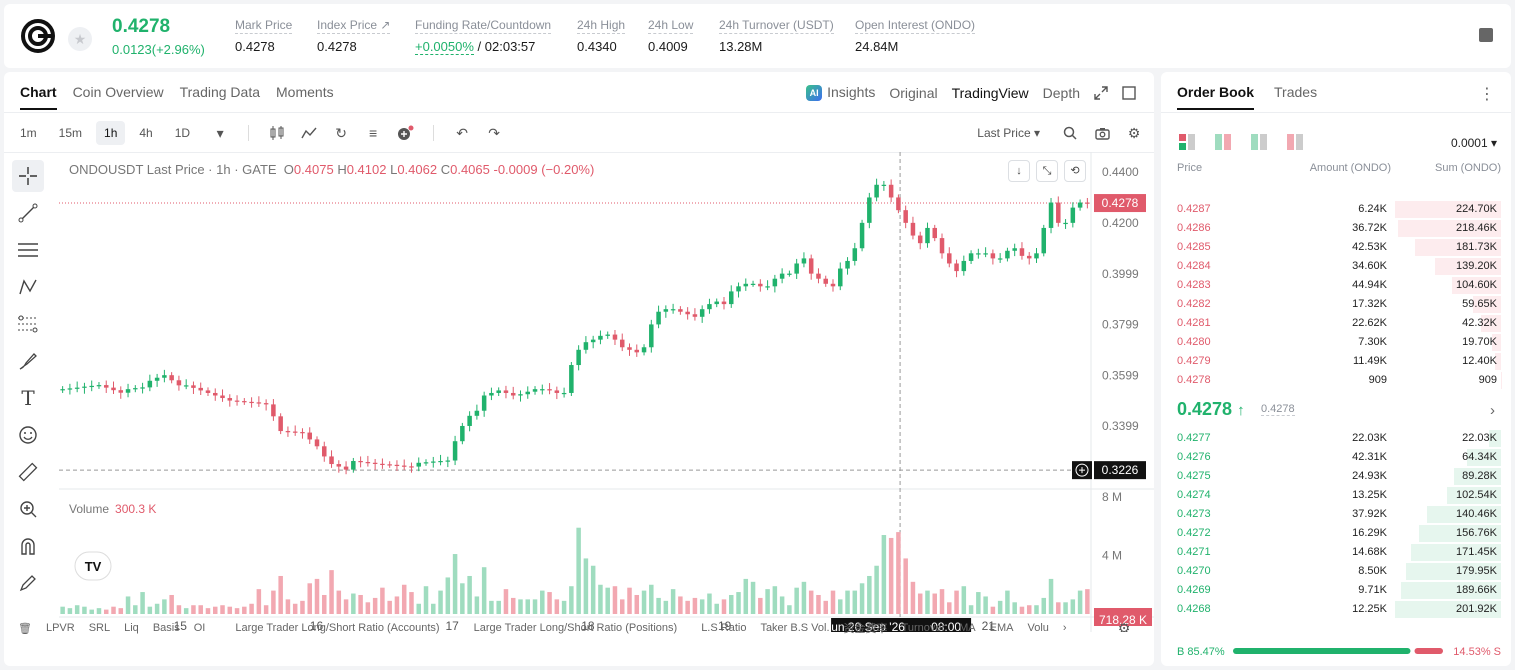 The height and width of the screenshot is (670, 1515). What do you see at coordinates (1070, 133) in the screenshot?
I see `search-icon` at bounding box center [1070, 133].